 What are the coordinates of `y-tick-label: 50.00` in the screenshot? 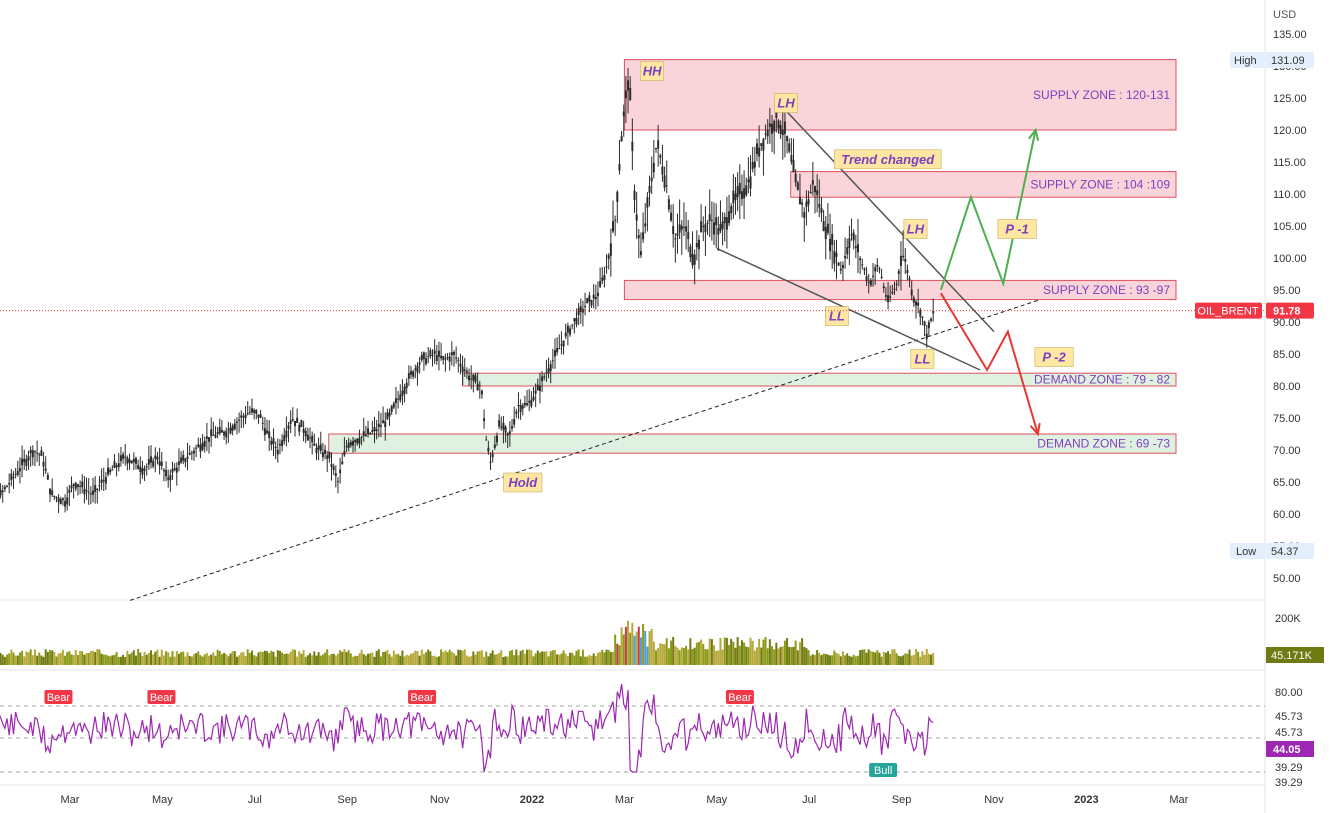 It's located at (1287, 579).